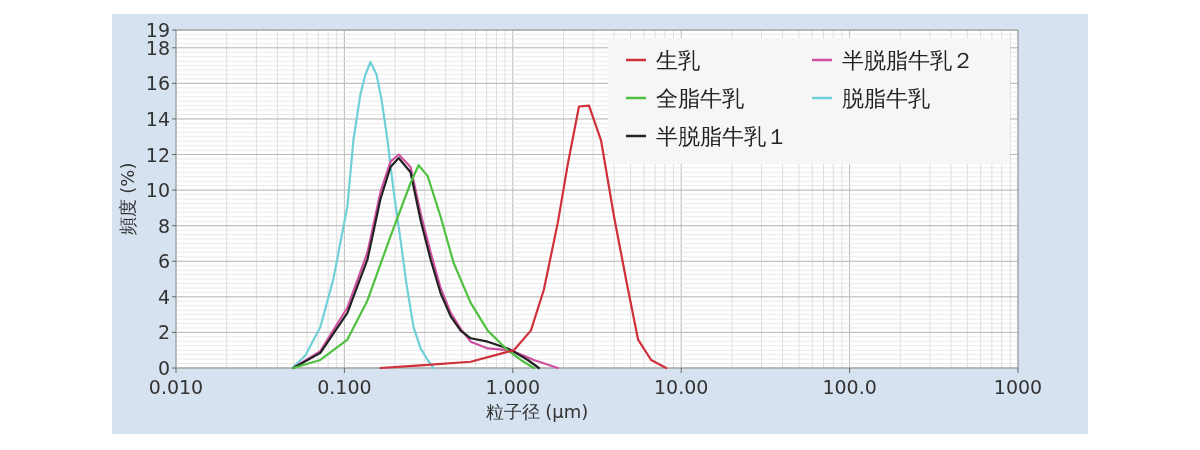 The height and width of the screenshot is (450, 1200). What do you see at coordinates (512, 387) in the screenshot?
I see `x-tick-label: 1.000` at bounding box center [512, 387].